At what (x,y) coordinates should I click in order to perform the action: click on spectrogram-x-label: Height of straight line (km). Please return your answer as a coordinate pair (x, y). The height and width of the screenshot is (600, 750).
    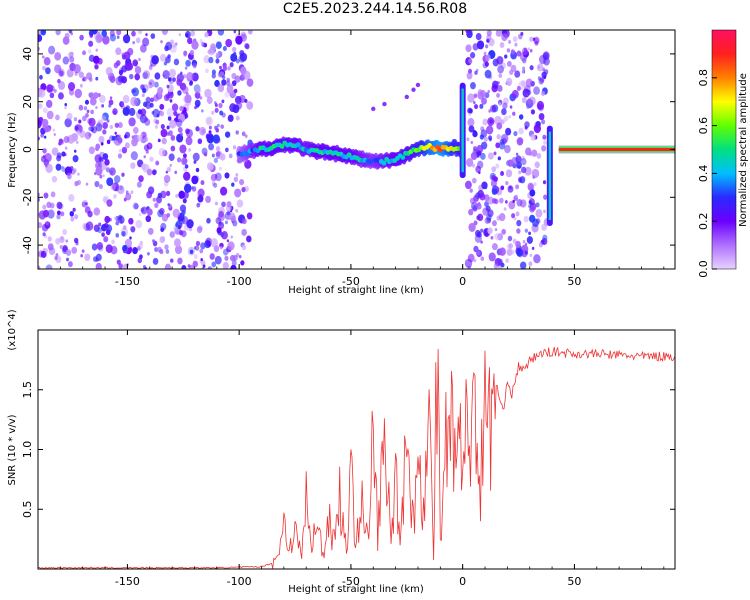
    Looking at the image, I should click on (356, 290).